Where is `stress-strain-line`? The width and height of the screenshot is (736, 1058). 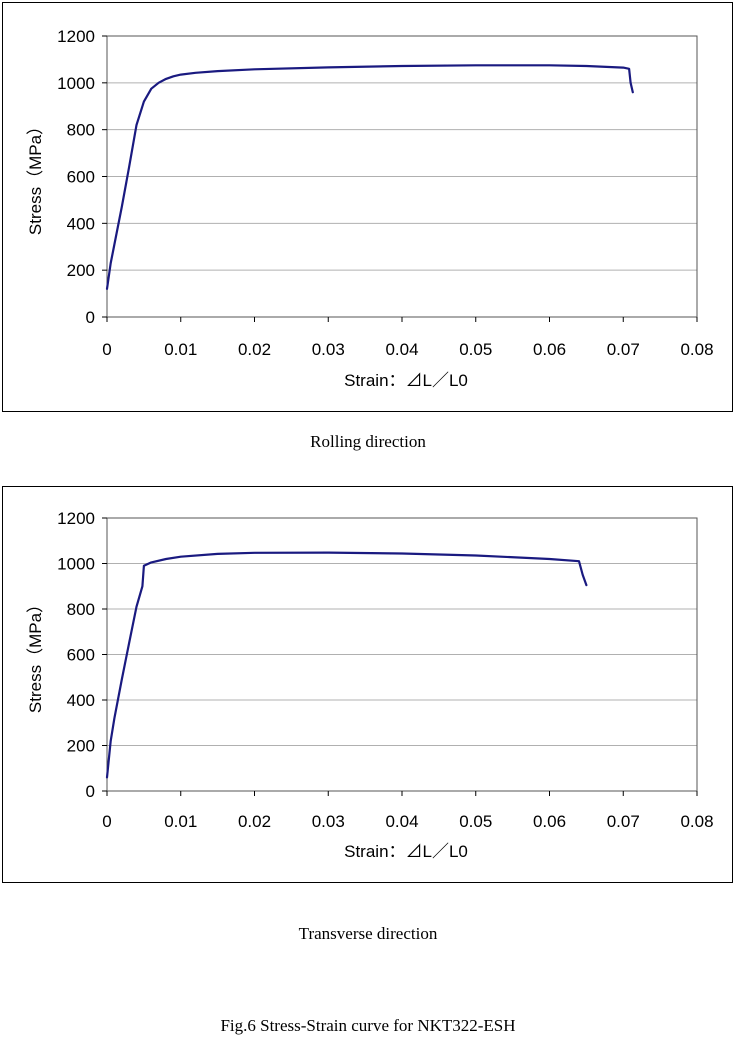
stress-strain-line is located at coordinates (346, 665).